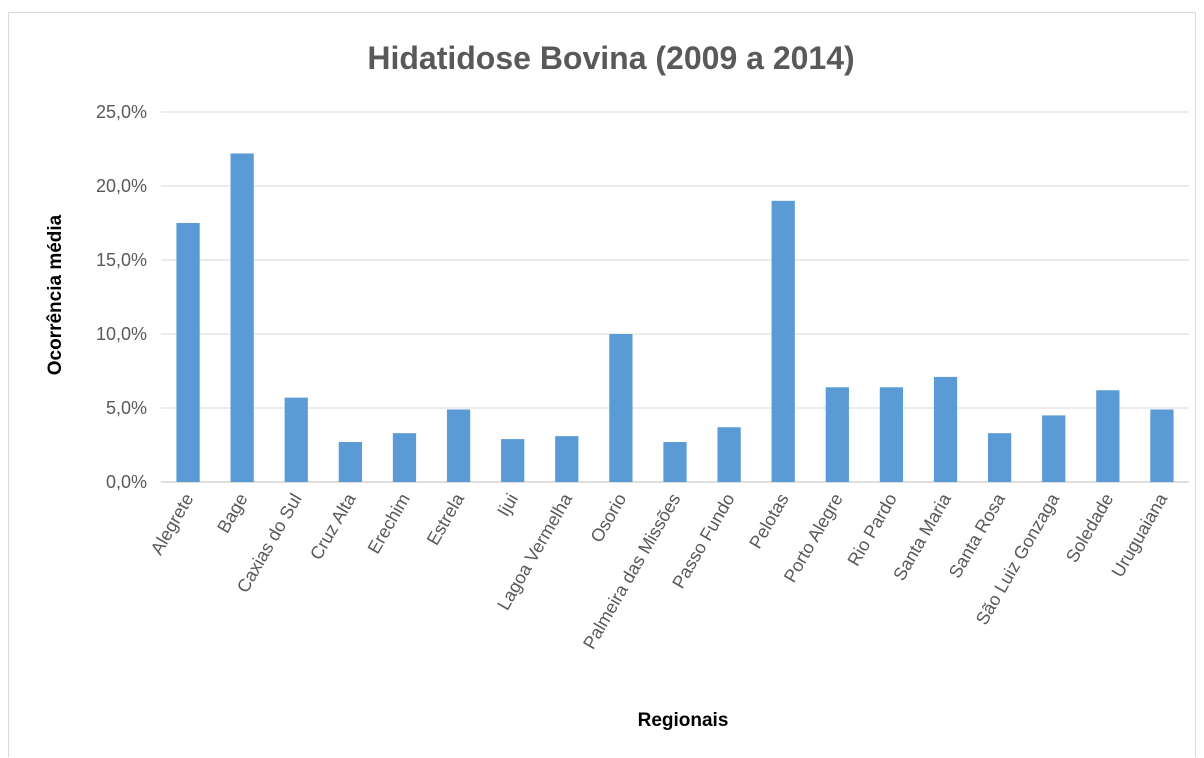  I want to click on chart-title: Hidatidose Bovina (2009 a 2014), so click(610, 58).